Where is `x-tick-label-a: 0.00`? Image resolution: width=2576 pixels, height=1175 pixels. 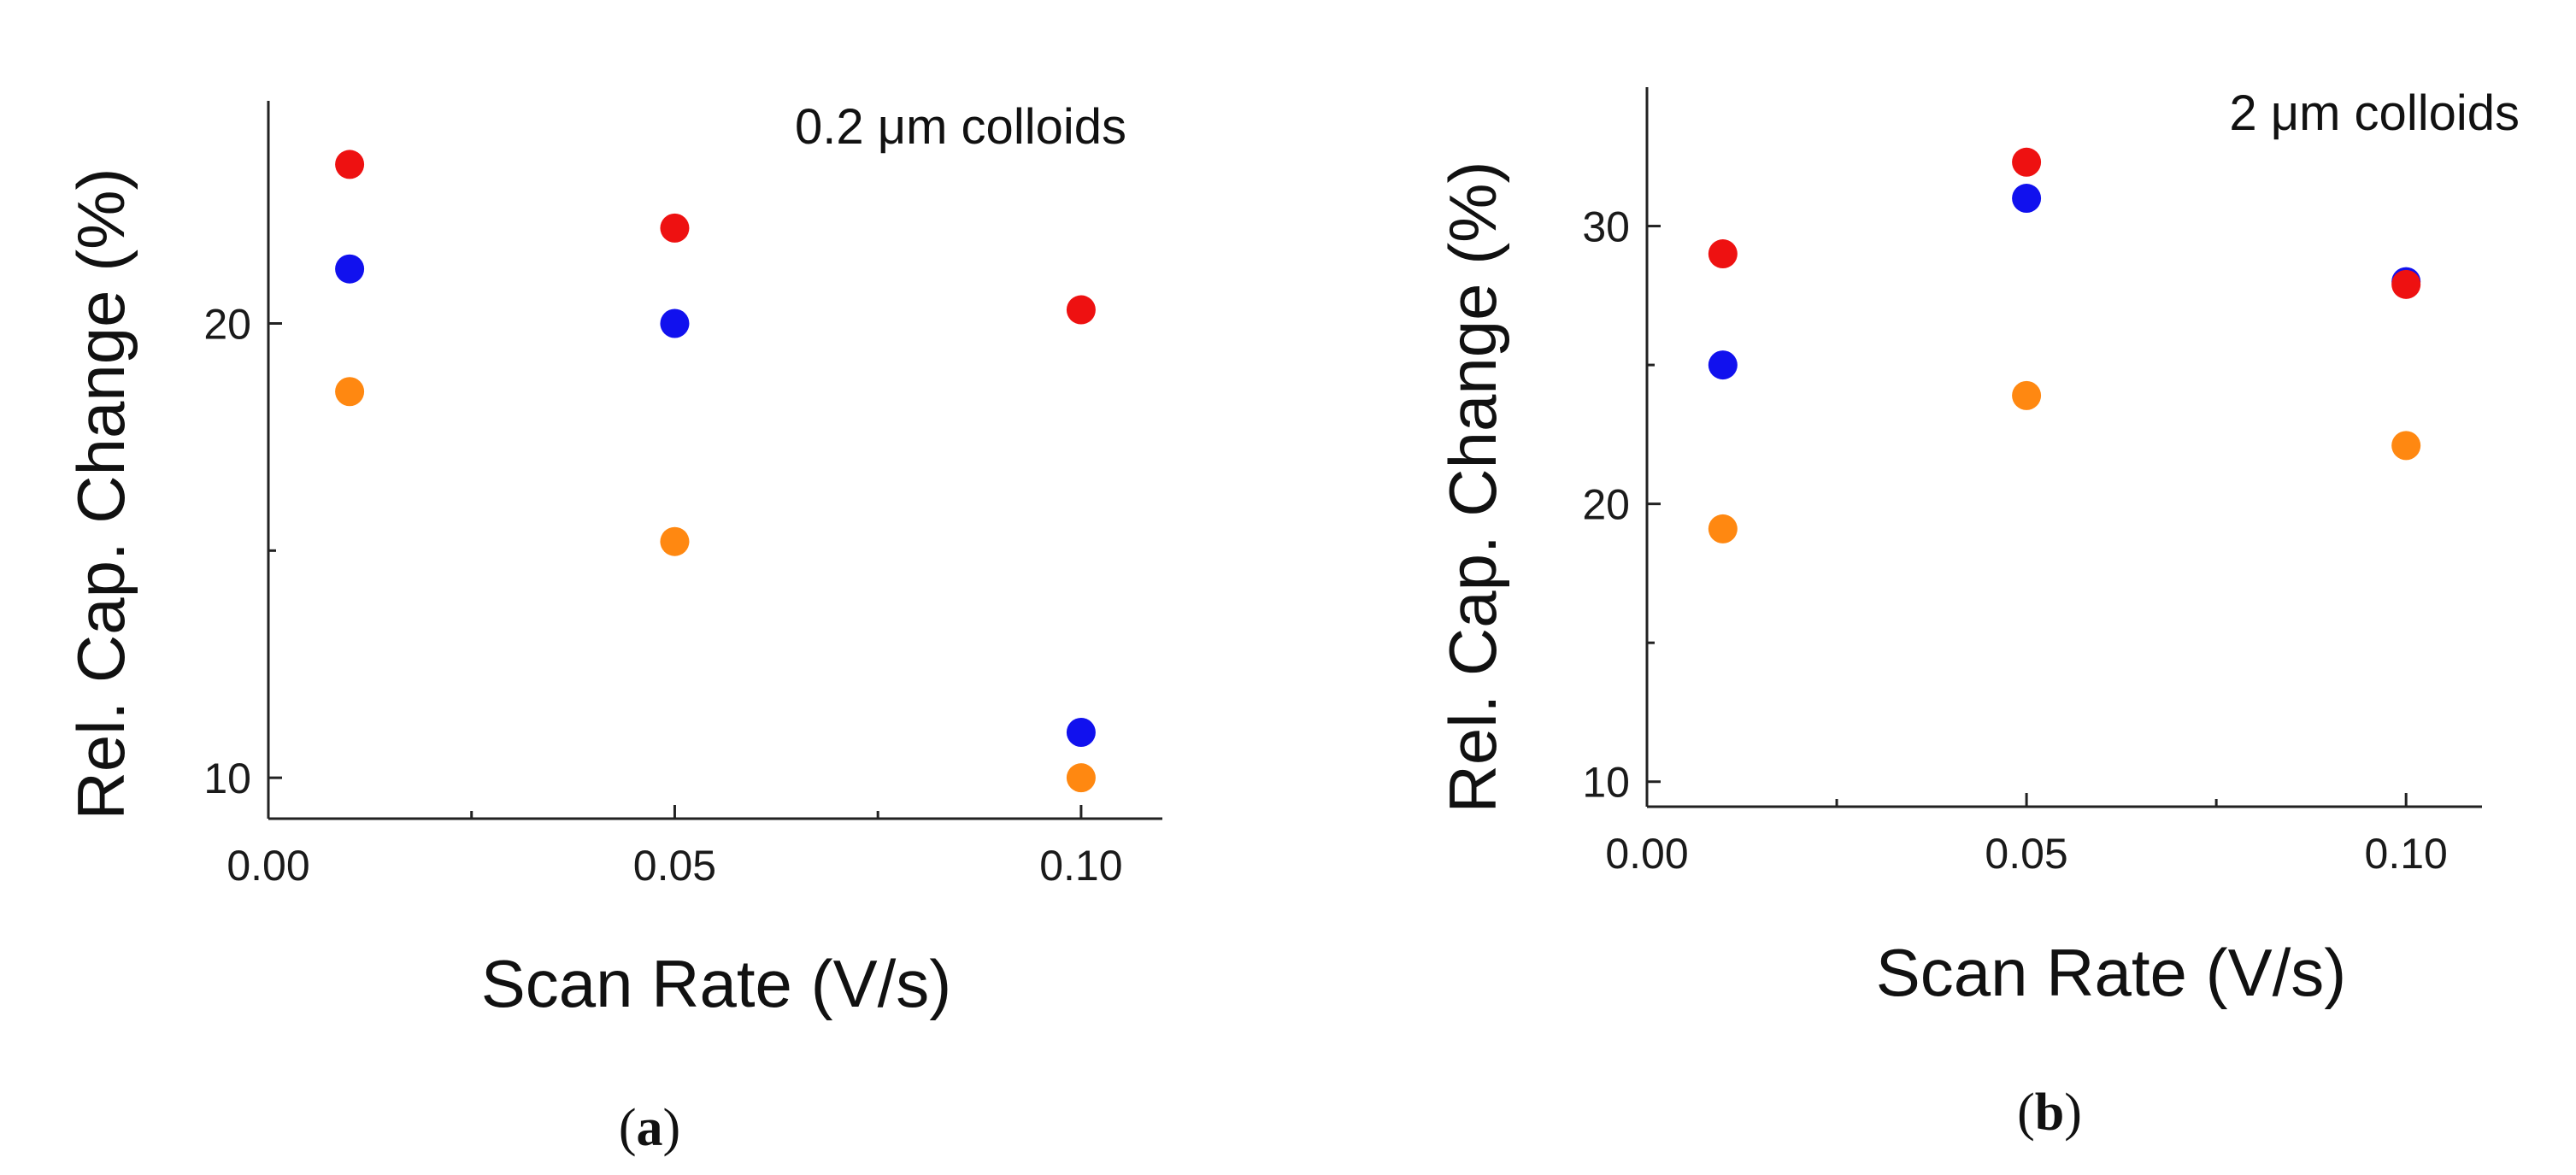
x-tick-label-a: 0.00 is located at coordinates (267, 866).